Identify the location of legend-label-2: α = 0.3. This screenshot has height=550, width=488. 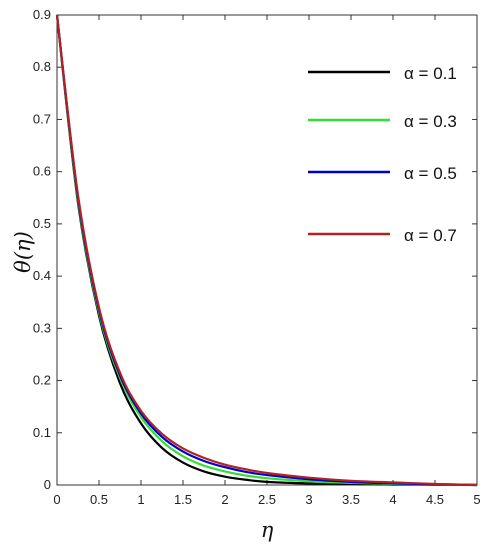
(430, 121).